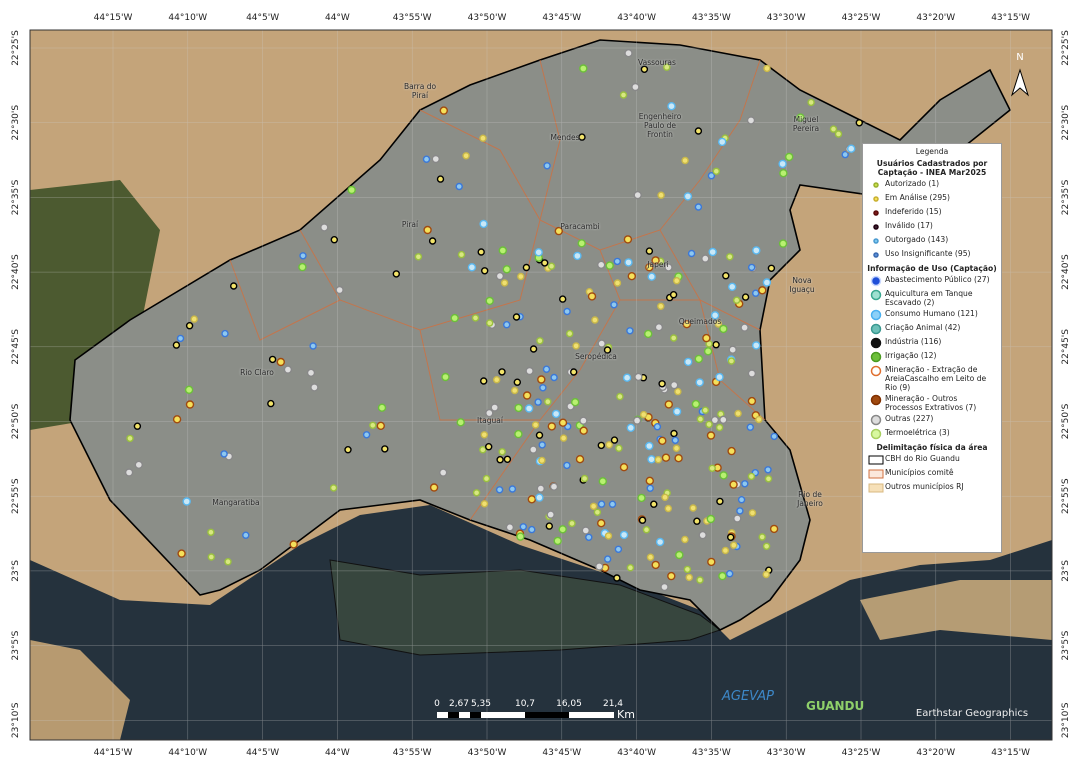  I want to click on graticule-label: 44°10'W, so click(187, 753).